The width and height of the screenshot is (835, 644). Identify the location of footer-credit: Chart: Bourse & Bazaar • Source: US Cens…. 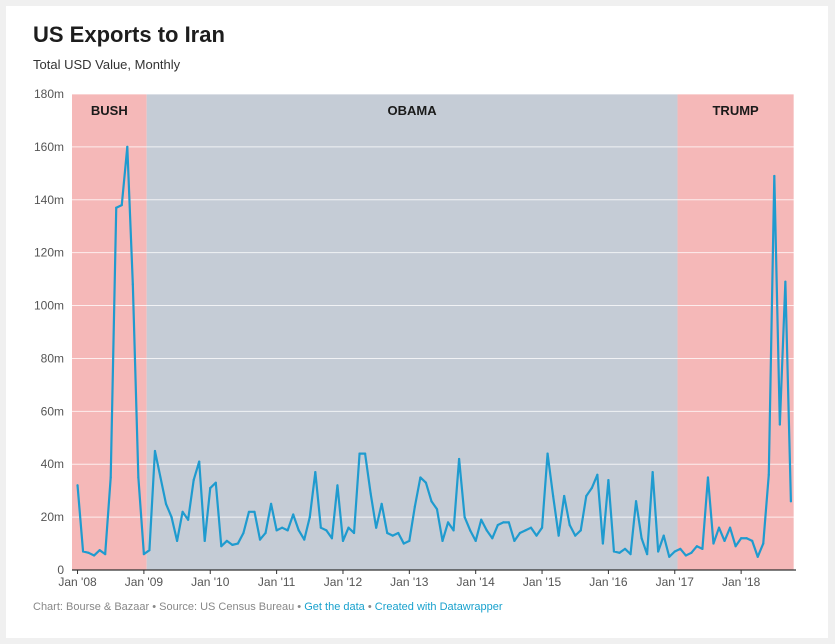
(167, 607).